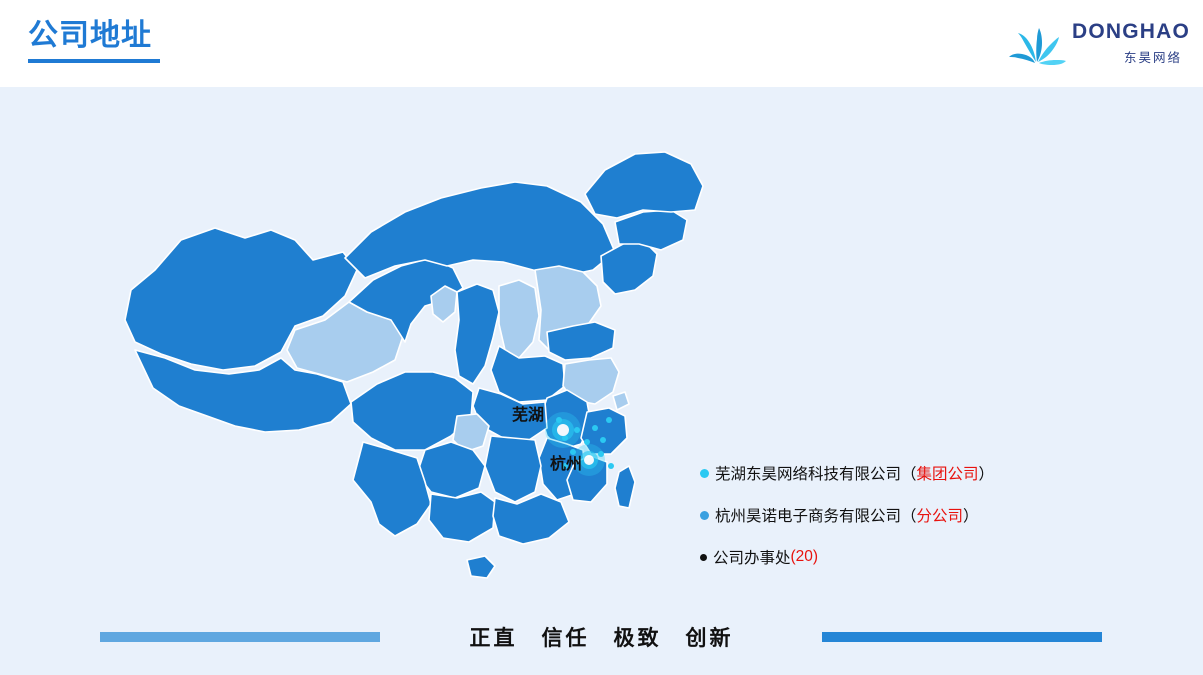  I want to click on page-title: 公司地址, so click(90, 35).